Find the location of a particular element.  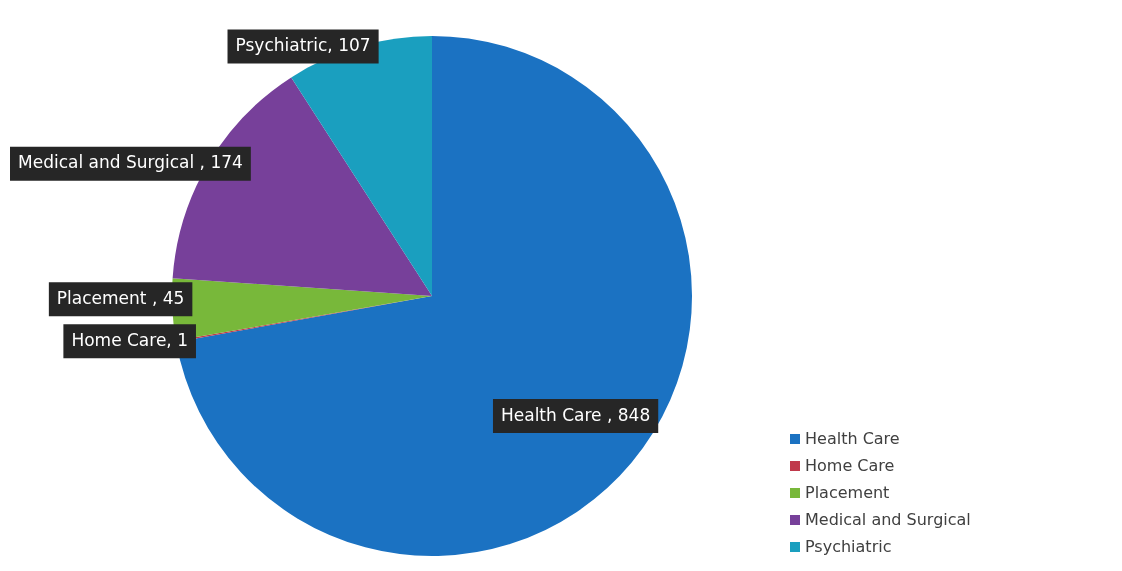

data-label: Psychiatric, 107 is located at coordinates (303, 44).